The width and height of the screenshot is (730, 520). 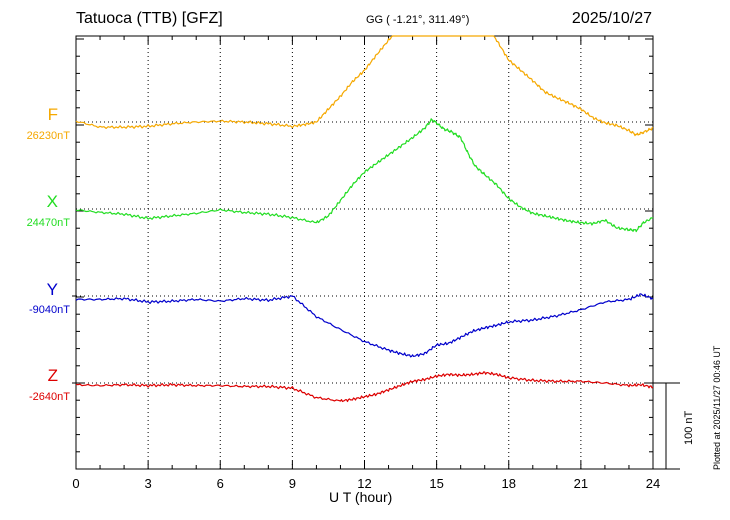 I want to click on x-tick-label: 15, so click(x=436, y=483).